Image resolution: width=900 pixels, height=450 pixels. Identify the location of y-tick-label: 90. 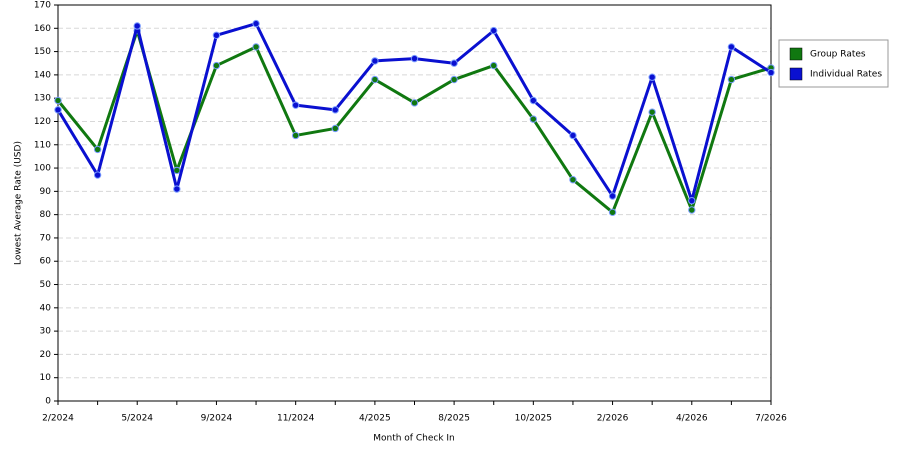
(46, 192).